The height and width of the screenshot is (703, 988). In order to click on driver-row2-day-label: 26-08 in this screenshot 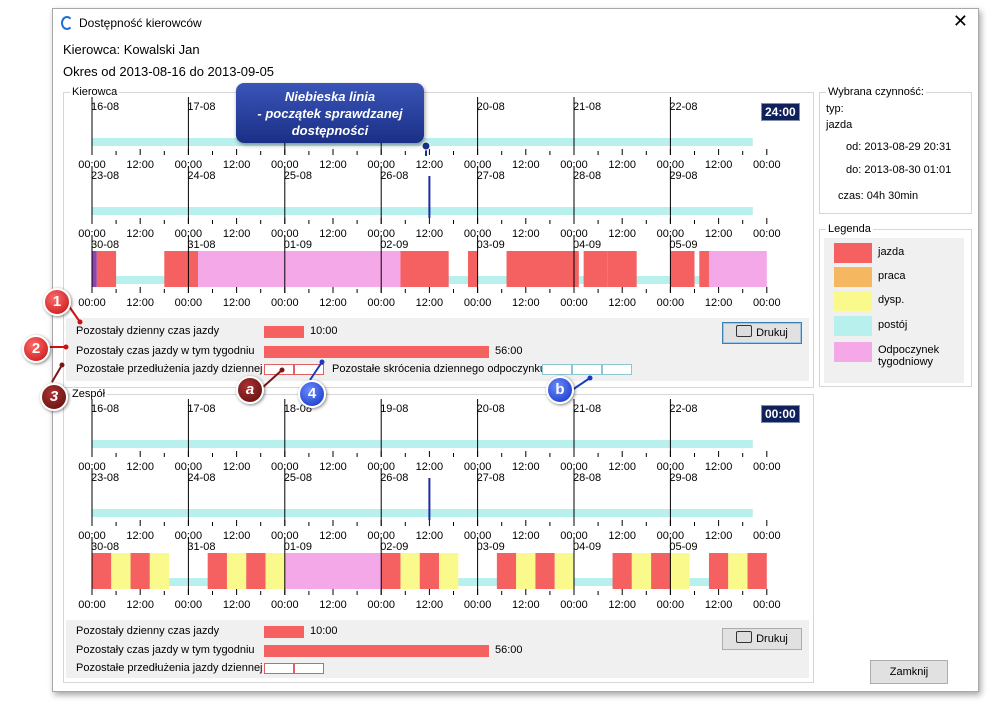, I will do `click(394, 176)`.